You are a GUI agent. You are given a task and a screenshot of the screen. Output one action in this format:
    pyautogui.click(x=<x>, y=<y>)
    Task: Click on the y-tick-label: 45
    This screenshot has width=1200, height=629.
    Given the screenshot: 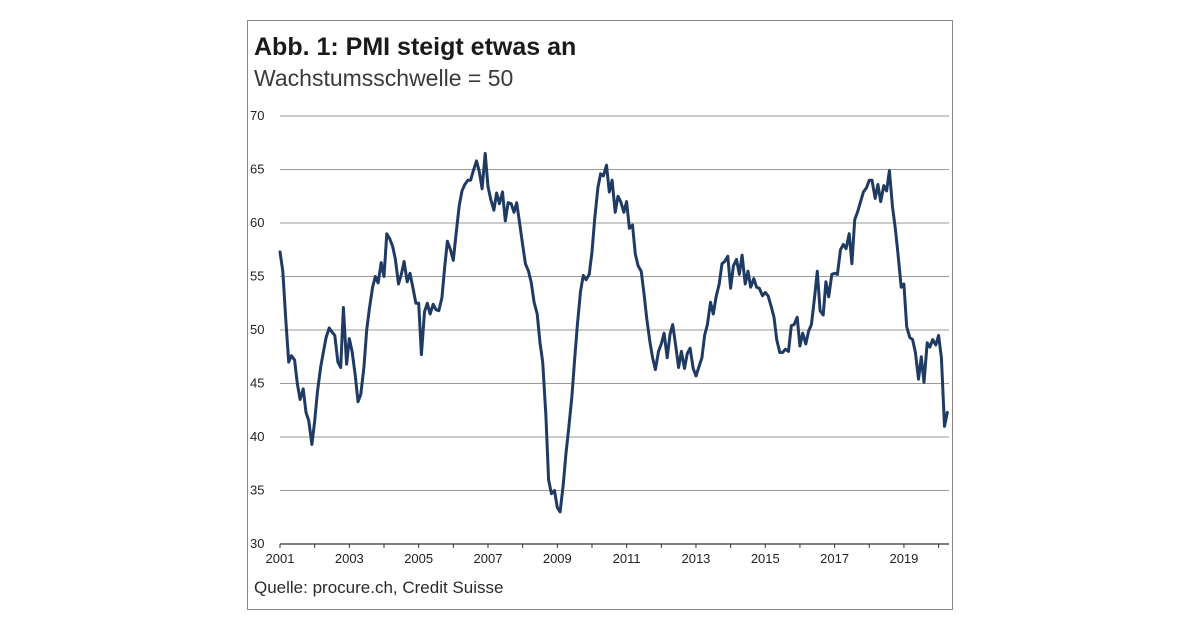 What is the action you would take?
    pyautogui.click(x=257, y=383)
    